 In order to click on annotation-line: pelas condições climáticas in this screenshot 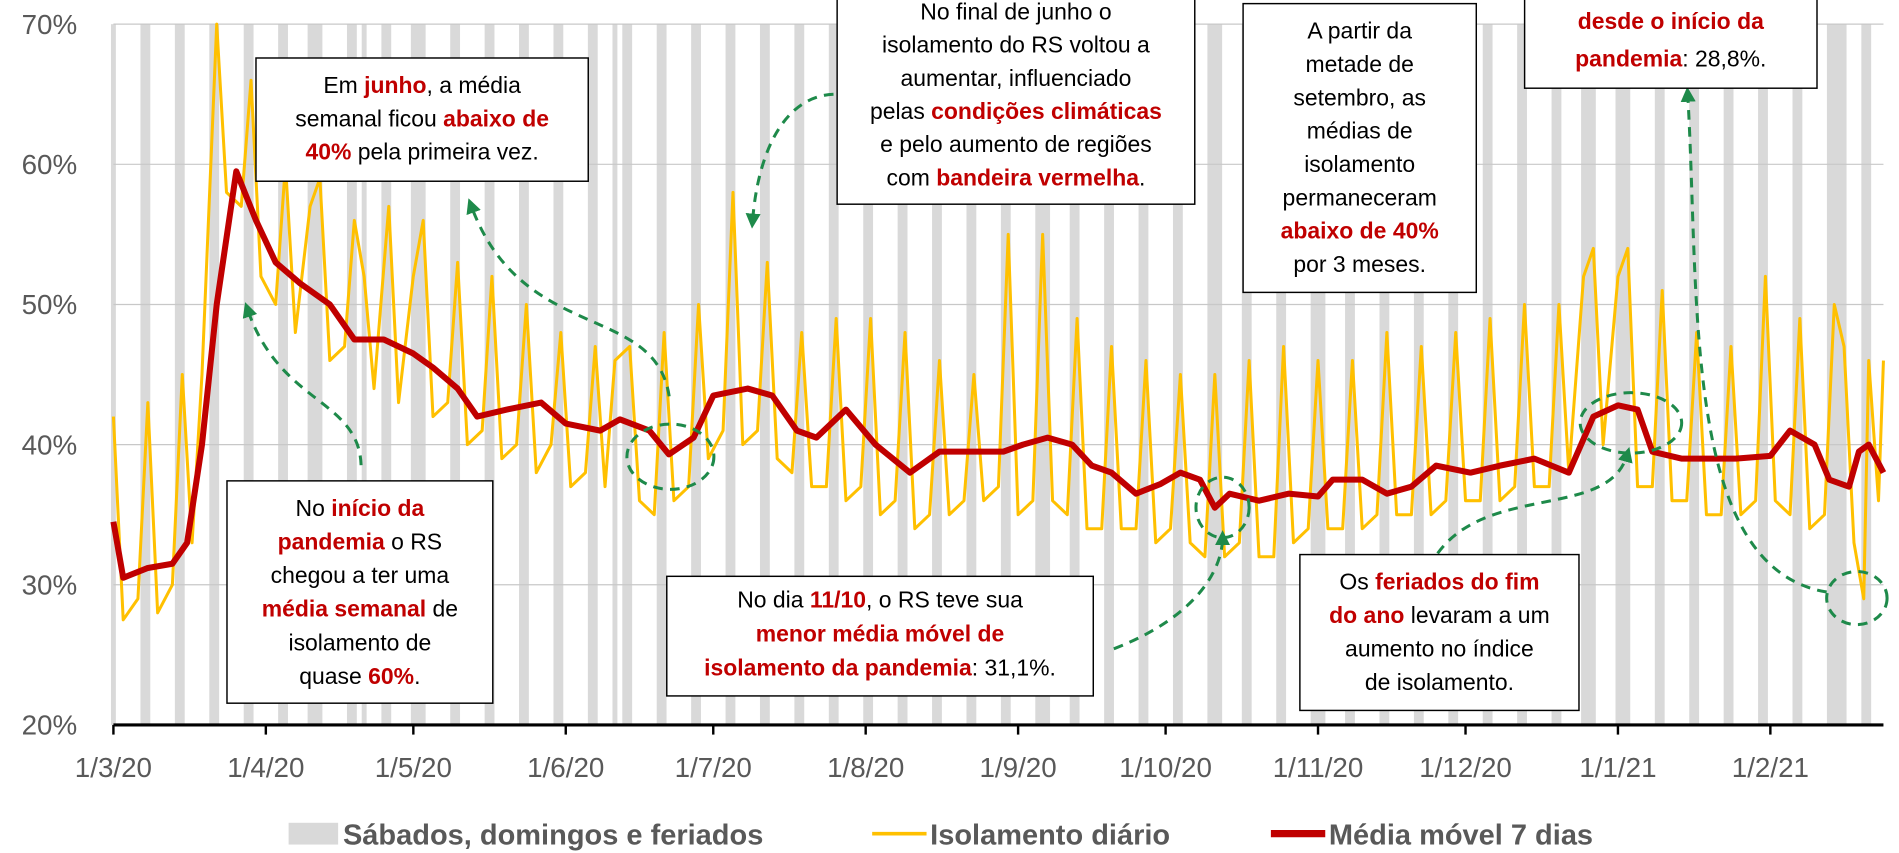, I will do `click(1016, 111)`.